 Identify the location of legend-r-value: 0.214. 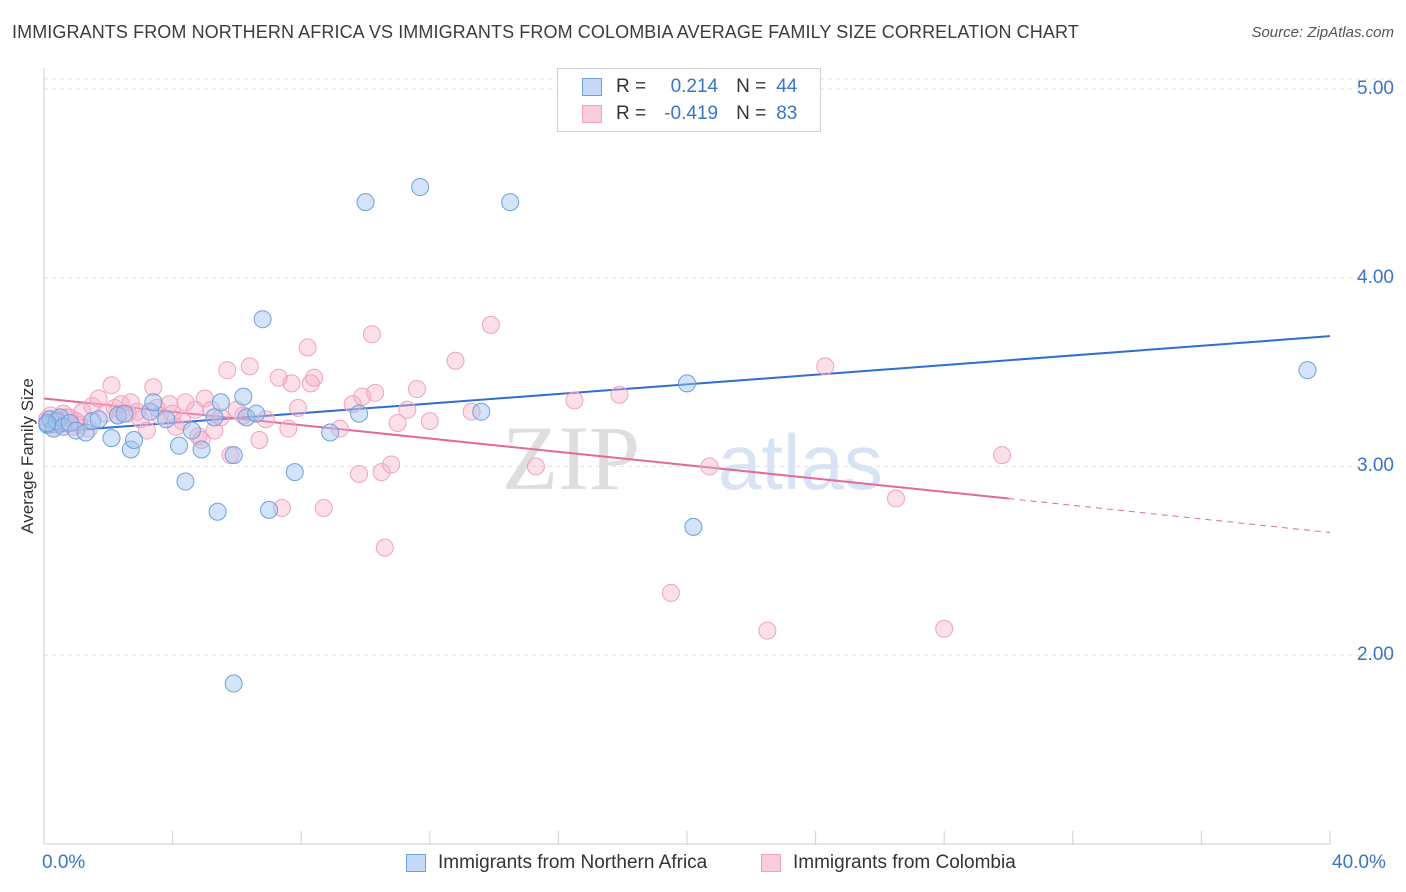
(694, 86).